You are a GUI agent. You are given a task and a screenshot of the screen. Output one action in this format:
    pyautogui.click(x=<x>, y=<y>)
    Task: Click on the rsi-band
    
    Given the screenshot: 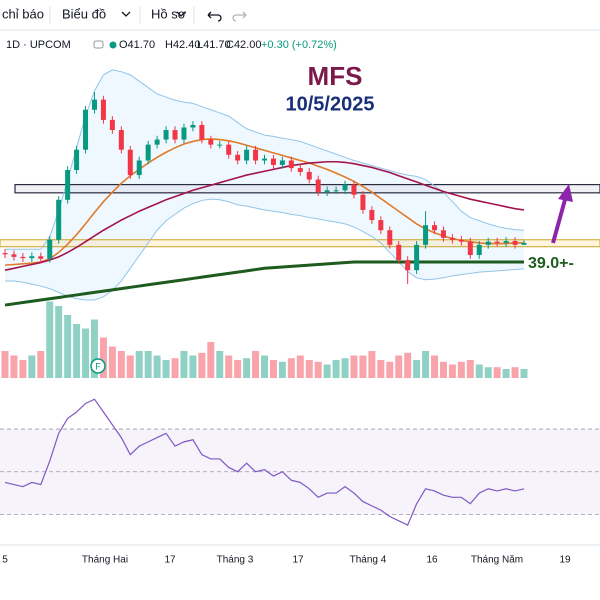 What is the action you would take?
    pyautogui.click(x=300, y=472)
    